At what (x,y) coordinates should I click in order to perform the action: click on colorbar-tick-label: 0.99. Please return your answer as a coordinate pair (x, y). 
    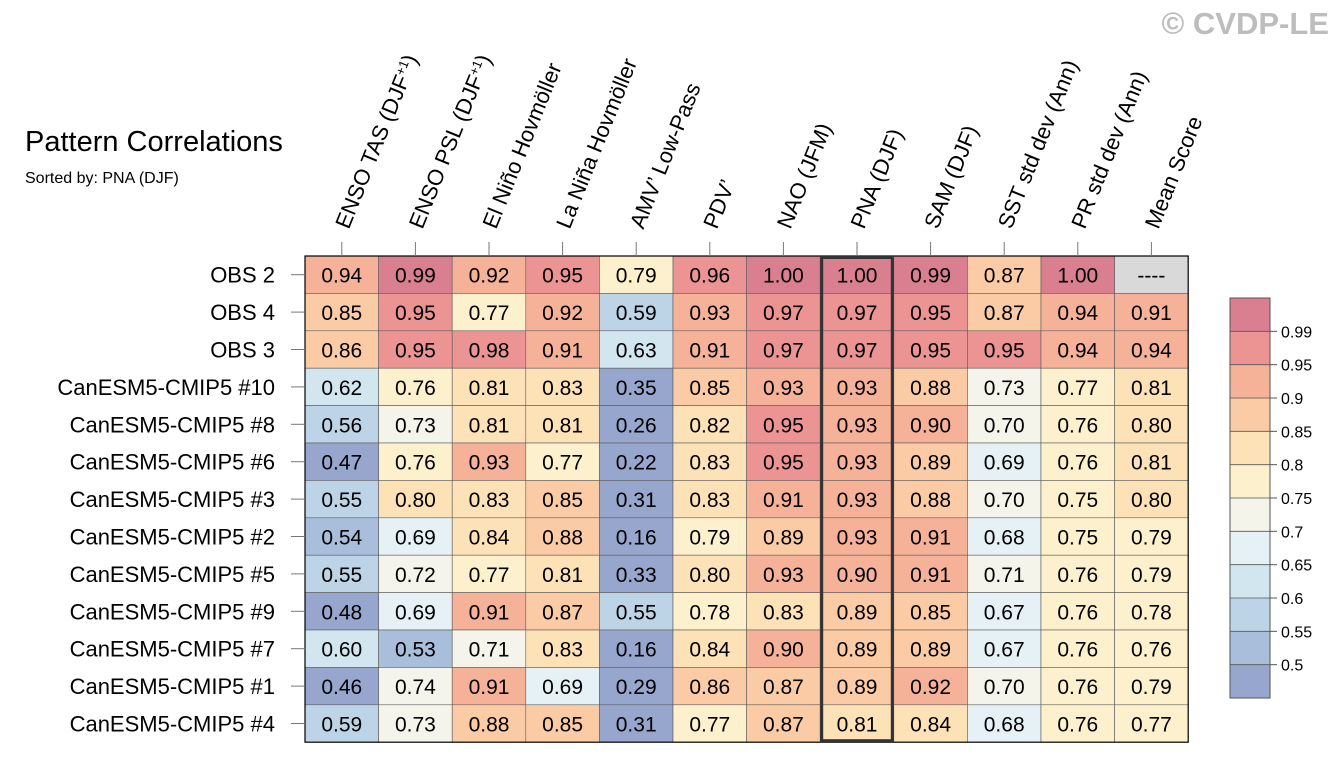
    Looking at the image, I should click on (1296, 332).